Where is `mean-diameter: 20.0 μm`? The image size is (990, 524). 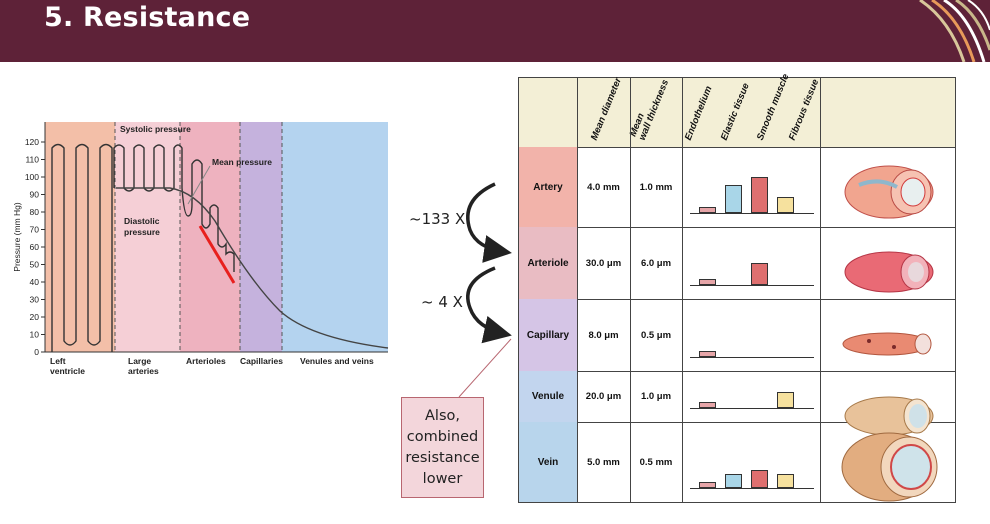 mean-diameter: 20.0 μm is located at coordinates (603, 396).